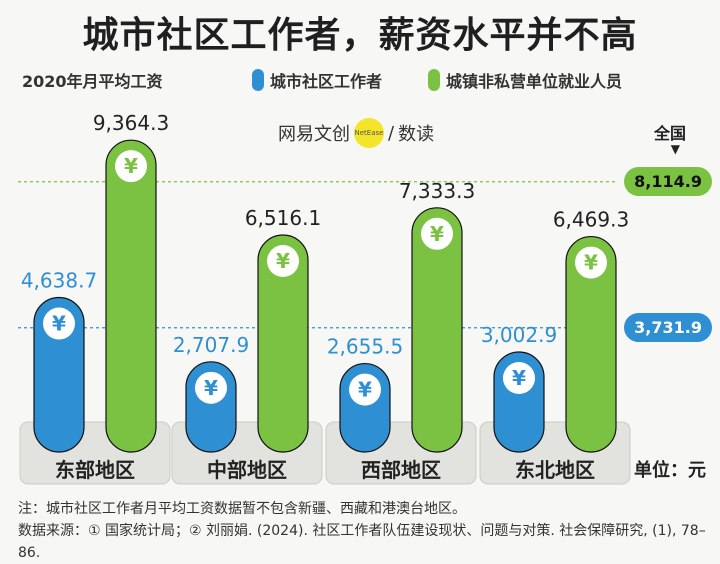  What do you see at coordinates (258, 80) in the screenshot?
I see `legend-swatch-blue` at bounding box center [258, 80].